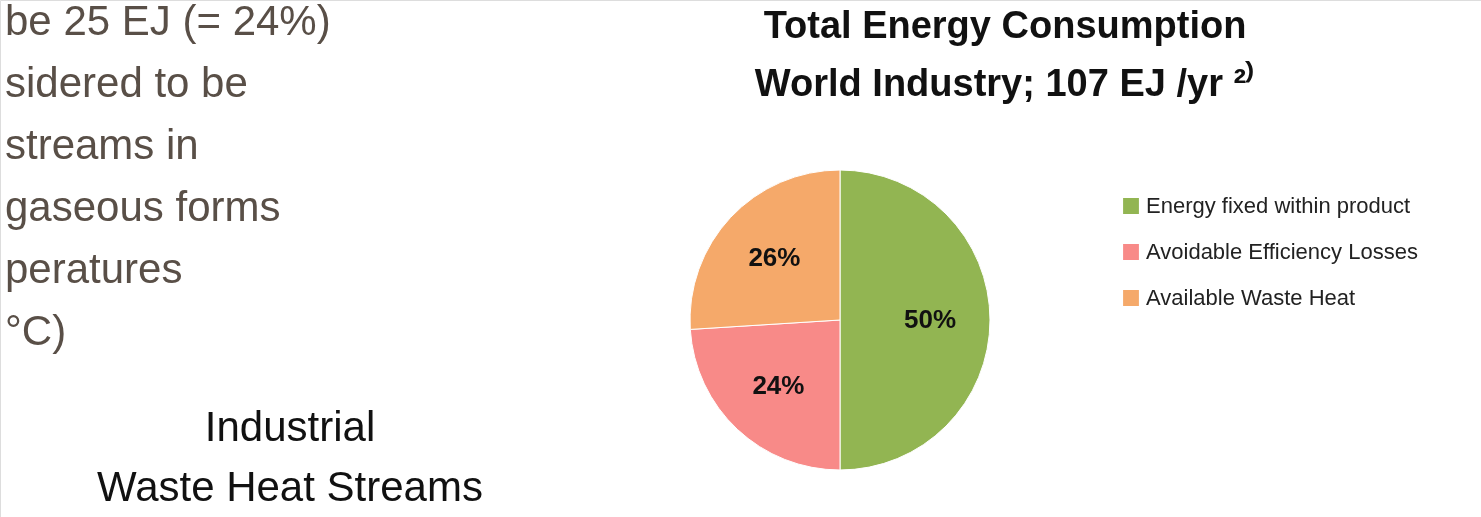 This screenshot has height=517, width=1481. What do you see at coordinates (774, 257) in the screenshot?
I see `data-label: 26%` at bounding box center [774, 257].